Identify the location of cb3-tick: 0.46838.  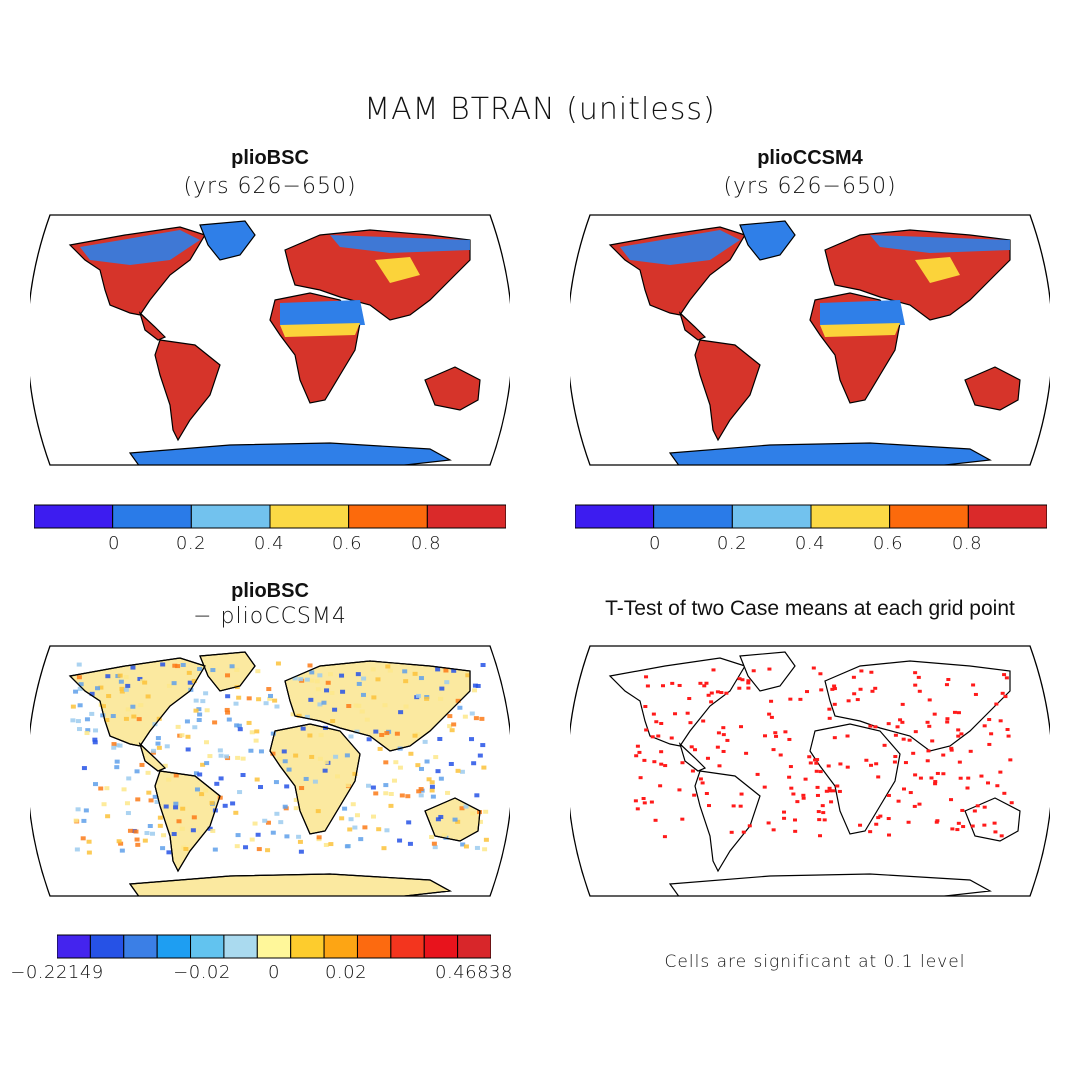
(474, 972).